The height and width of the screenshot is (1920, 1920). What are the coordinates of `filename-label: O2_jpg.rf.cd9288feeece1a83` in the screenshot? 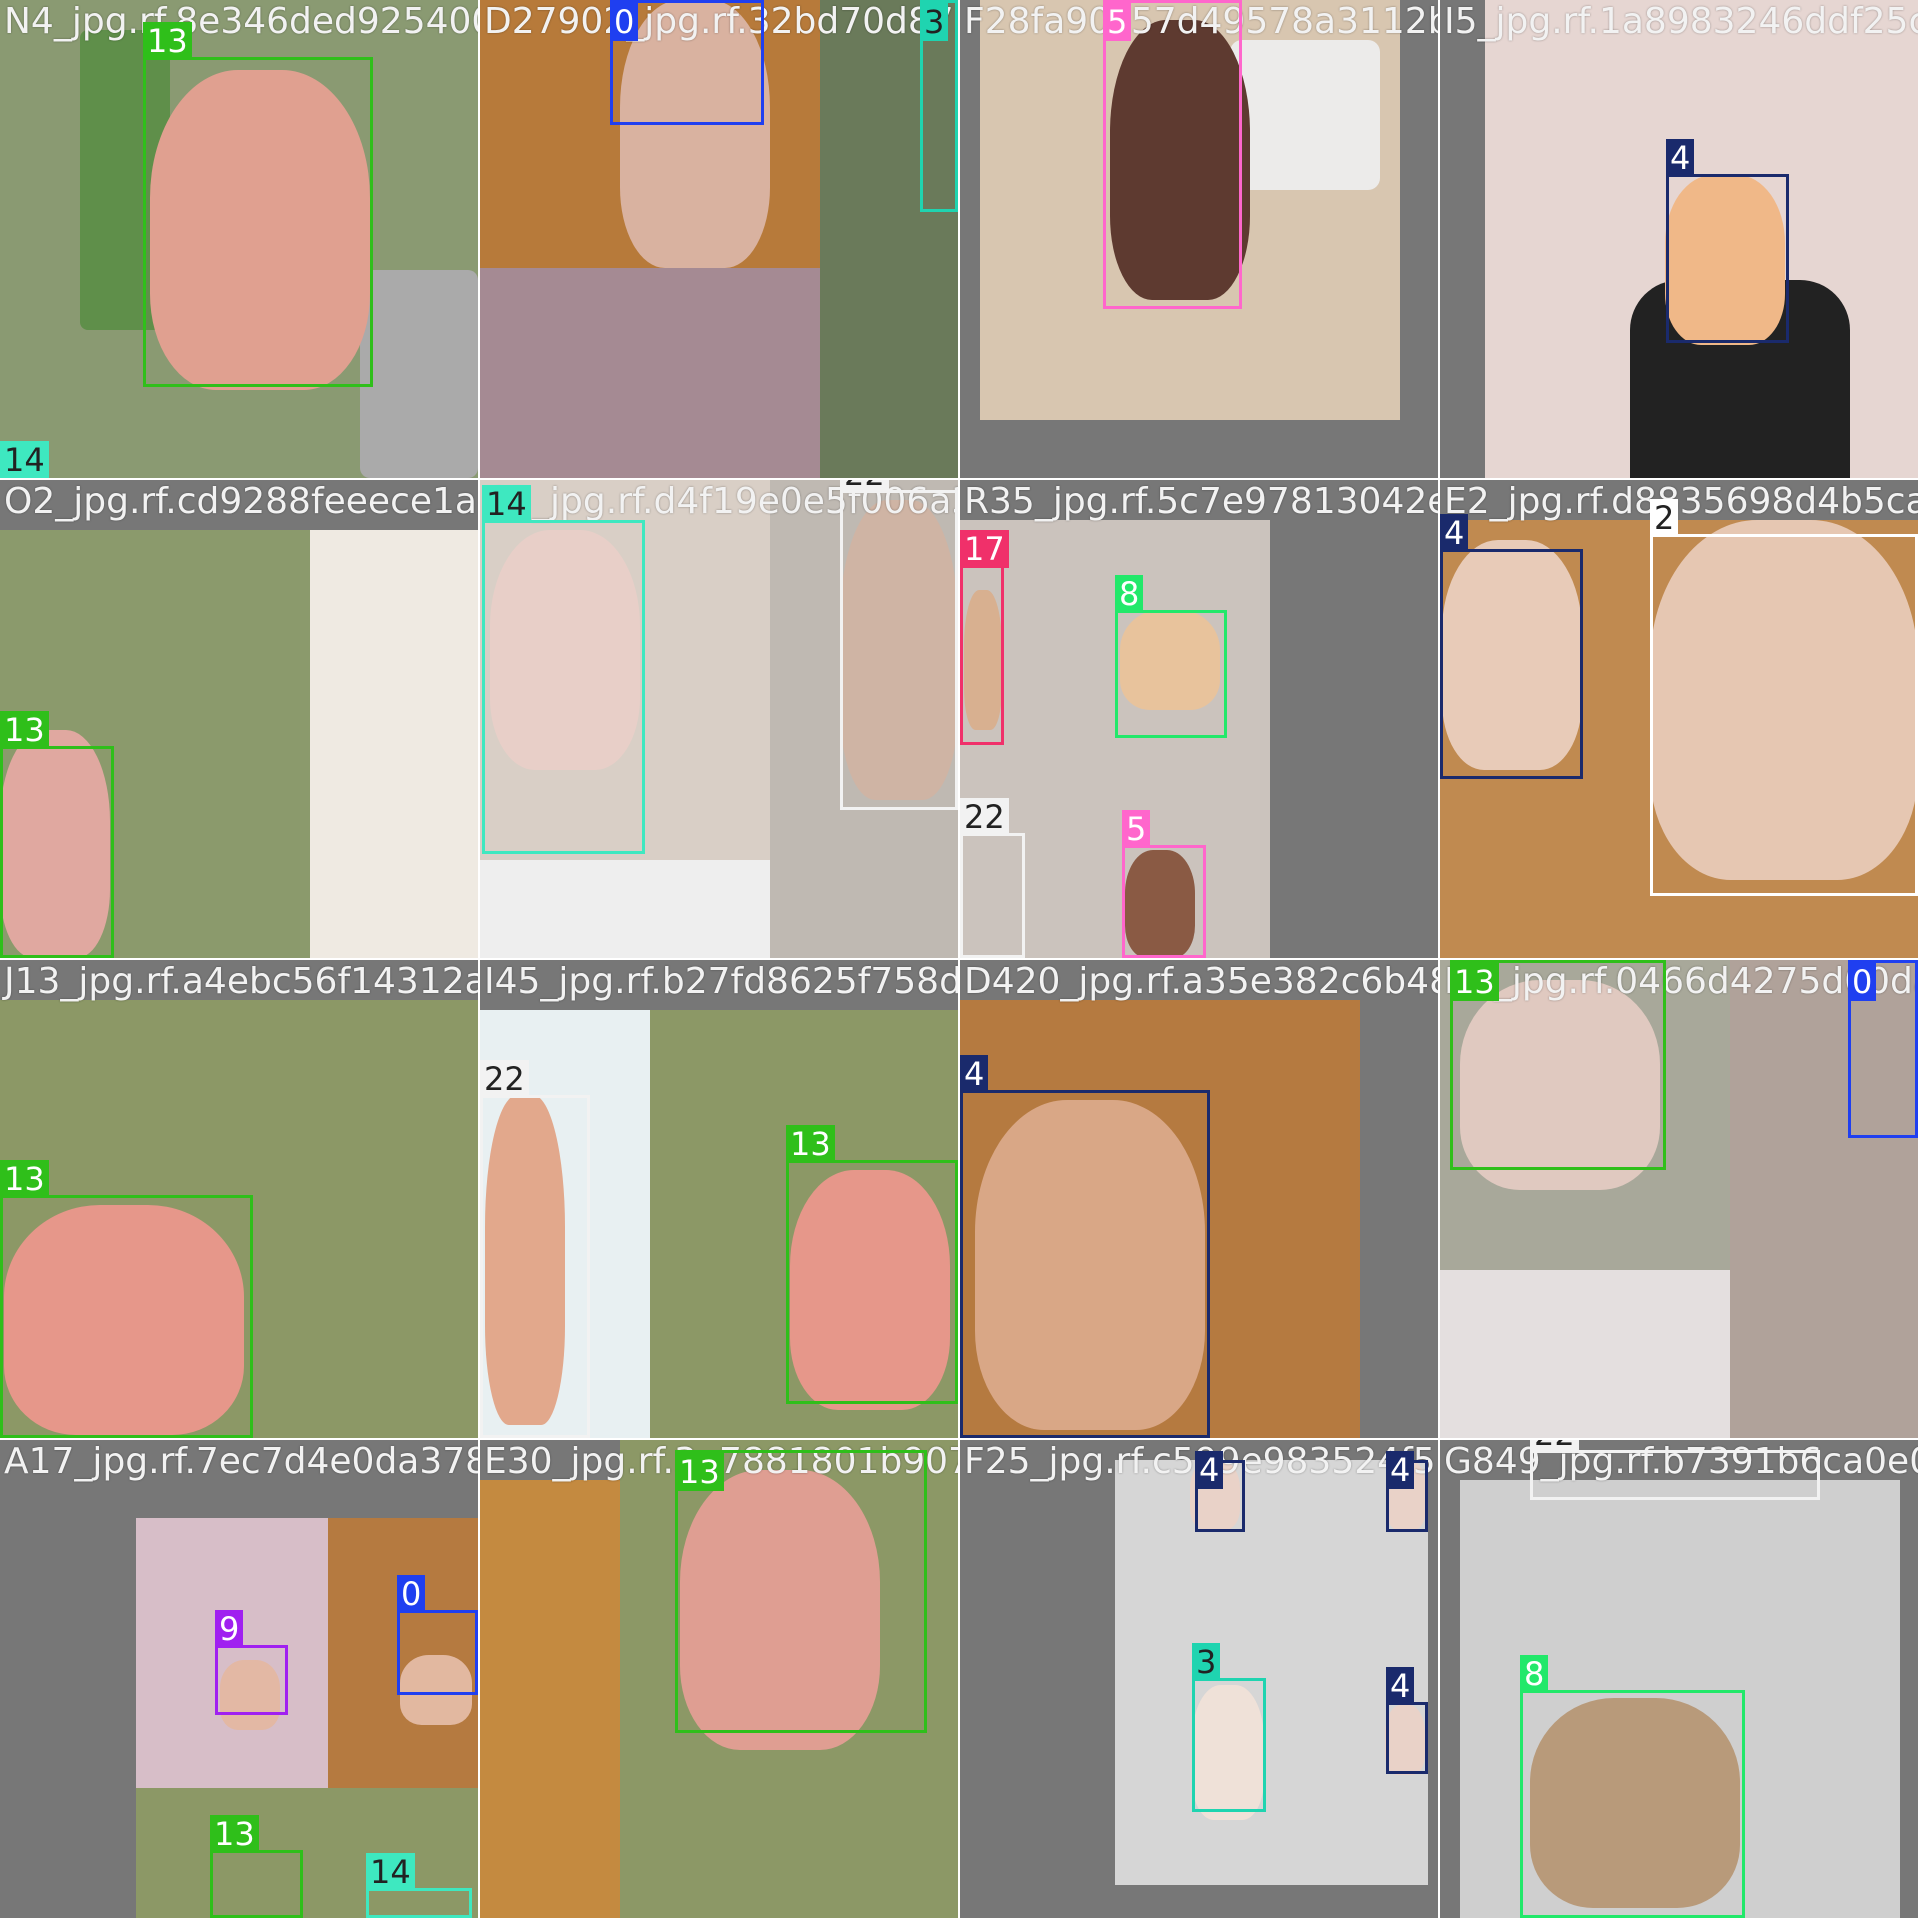 It's located at (241, 501).